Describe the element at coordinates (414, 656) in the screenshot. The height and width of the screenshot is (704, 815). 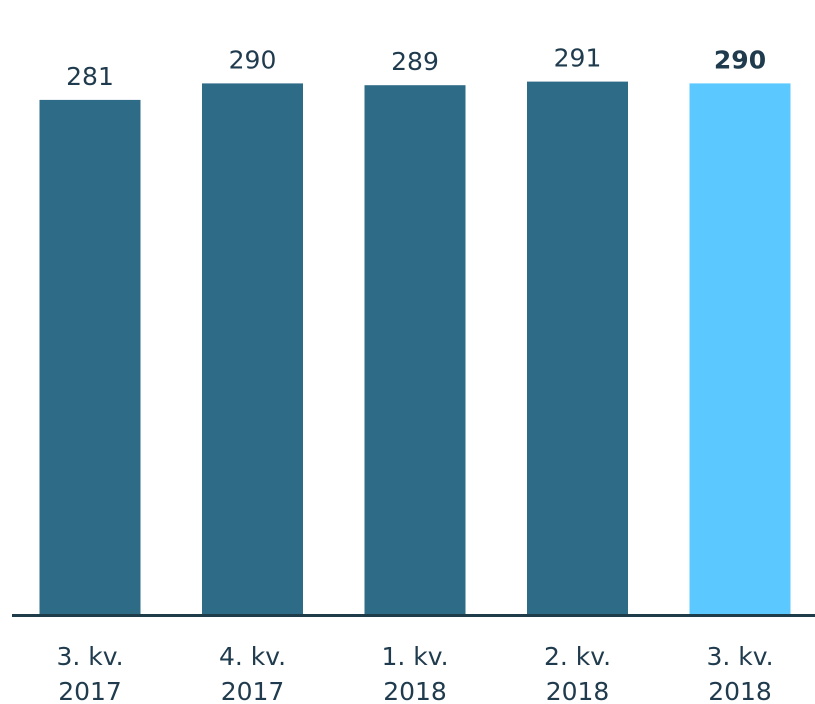
I see `x-tick-label-3-line-1: 1. kv.` at that location.